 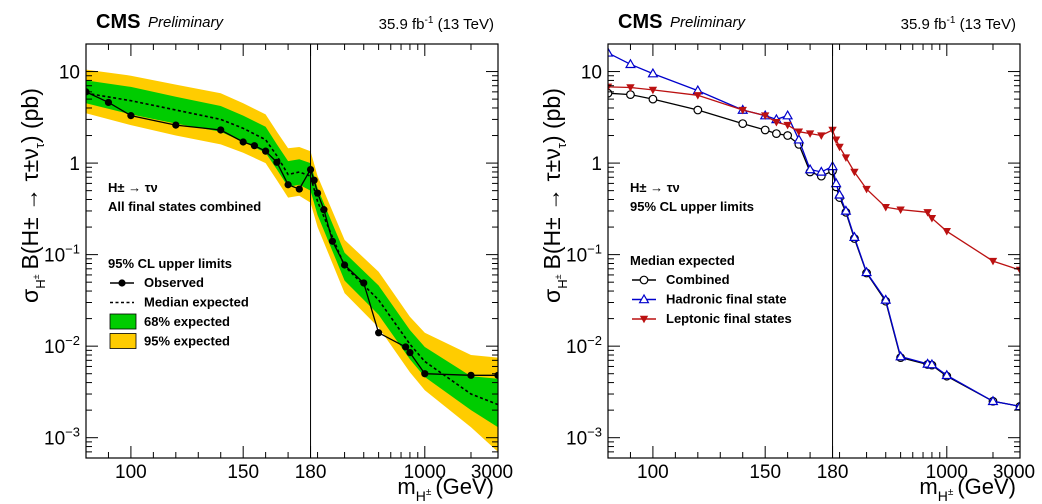 What do you see at coordinates (692, 206) in the screenshot?
I see `annotation-subtitle: 95% CL upper limits` at bounding box center [692, 206].